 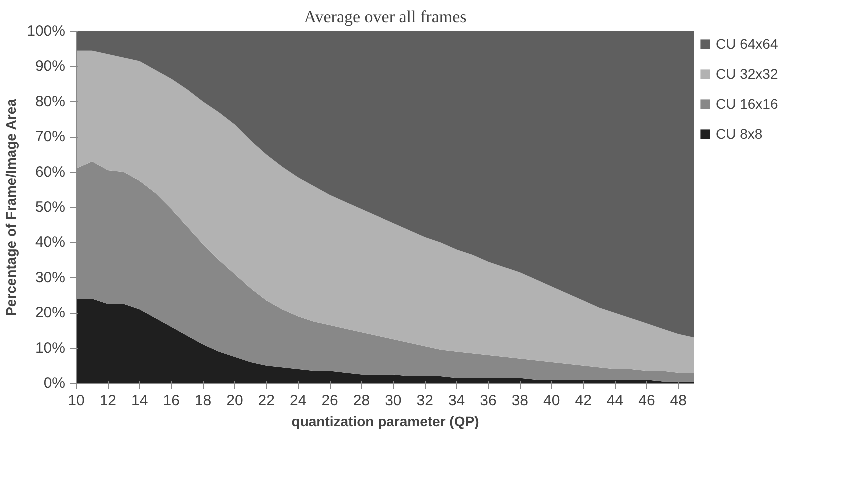 What do you see at coordinates (457, 401) in the screenshot?
I see `x-tick-label: 34` at bounding box center [457, 401].